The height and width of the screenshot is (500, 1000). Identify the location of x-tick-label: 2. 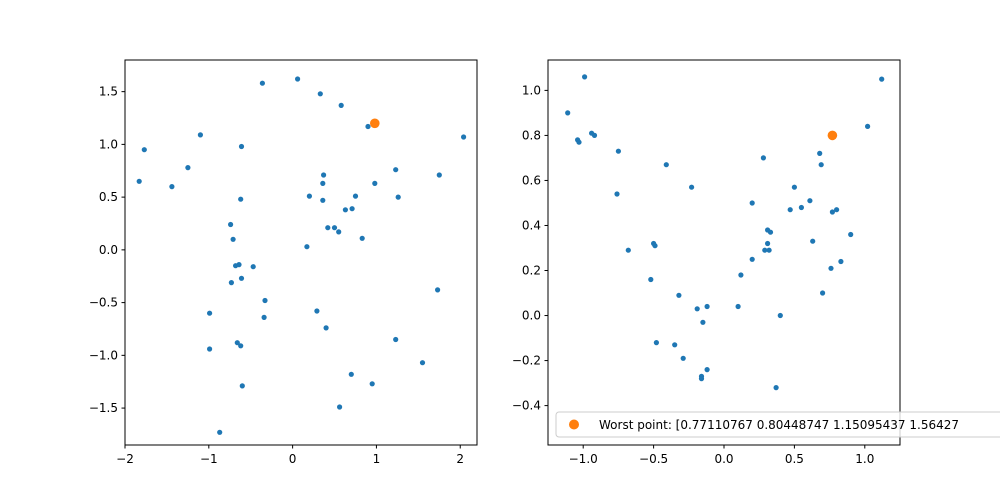
(460, 459).